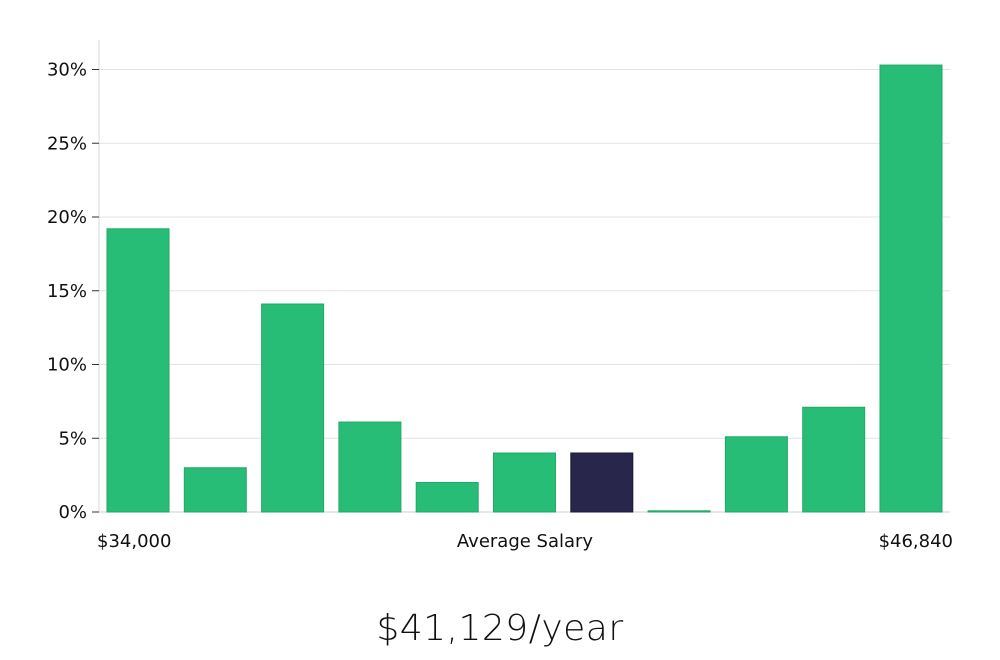  Describe the element at coordinates (72, 512) in the screenshot. I see `y-tick-label: 0%` at that location.